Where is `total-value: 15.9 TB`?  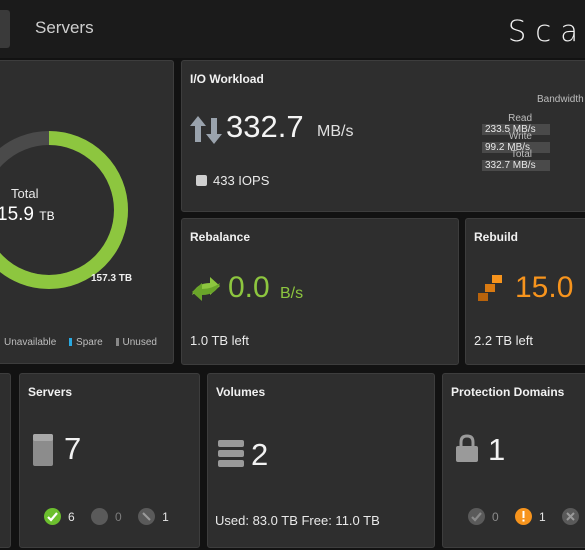
total-value: 15.9 TB is located at coordinates (27, 215).